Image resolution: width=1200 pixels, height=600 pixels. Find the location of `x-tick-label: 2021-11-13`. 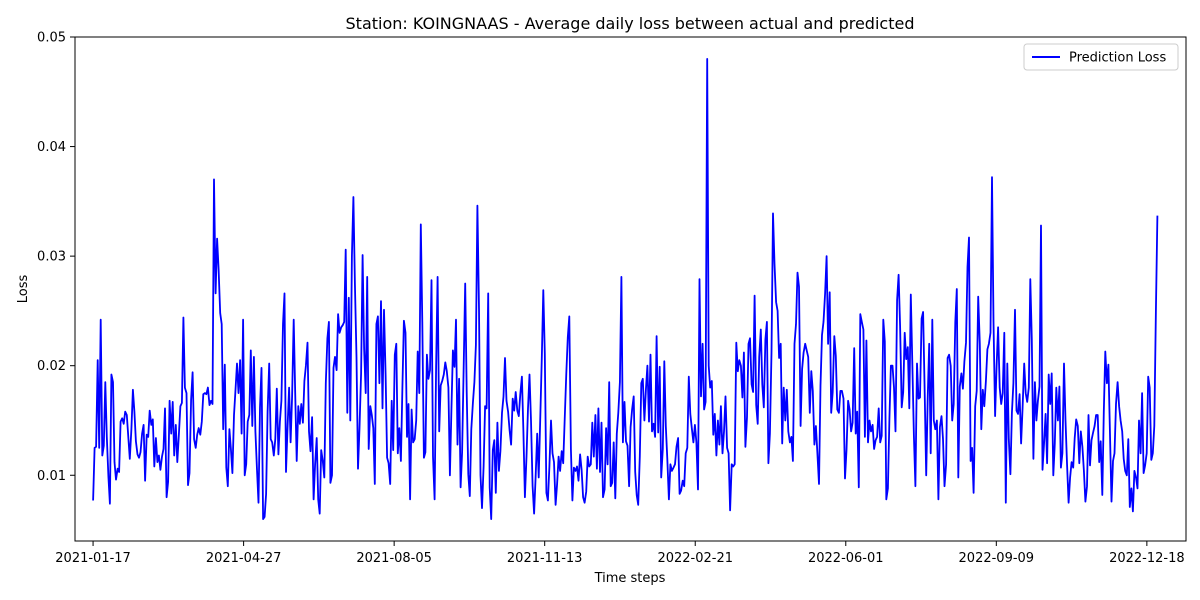

x-tick-label: 2021-11-13 is located at coordinates (545, 558).